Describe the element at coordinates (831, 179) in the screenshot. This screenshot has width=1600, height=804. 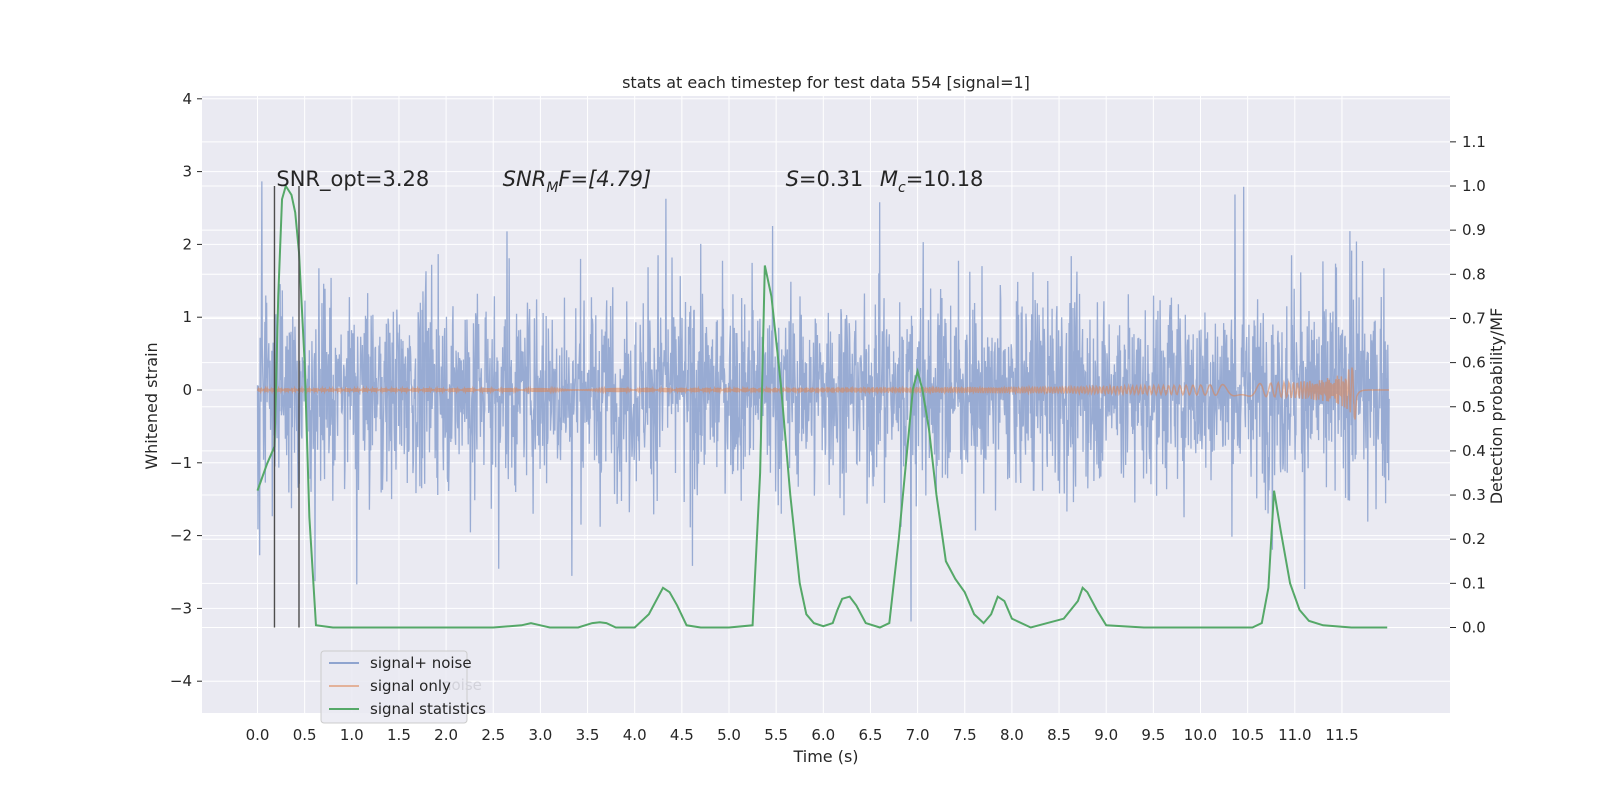
I see `annotation-s-value: =0.31` at that location.